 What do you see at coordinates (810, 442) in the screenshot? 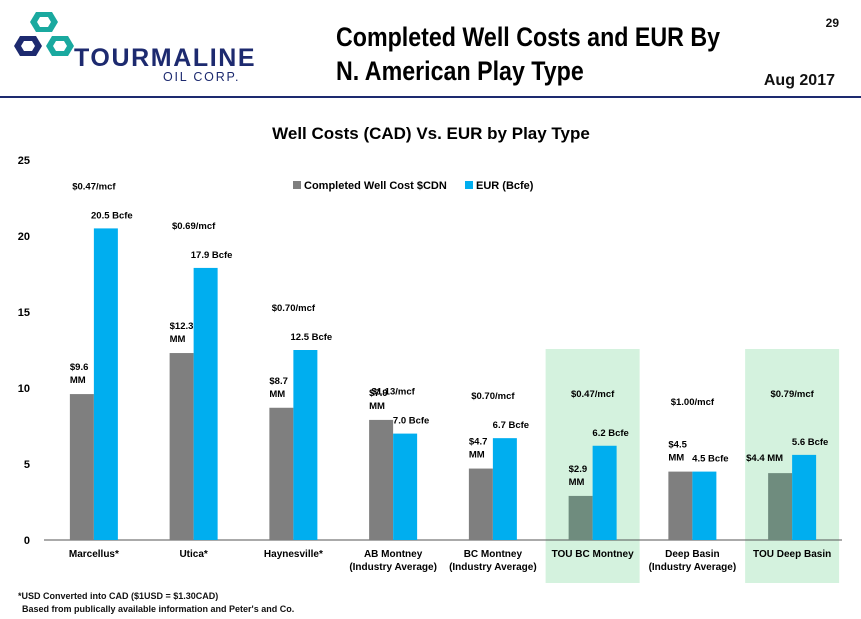
I see `eur-data-label: 5.6 Bcfe` at bounding box center [810, 442].